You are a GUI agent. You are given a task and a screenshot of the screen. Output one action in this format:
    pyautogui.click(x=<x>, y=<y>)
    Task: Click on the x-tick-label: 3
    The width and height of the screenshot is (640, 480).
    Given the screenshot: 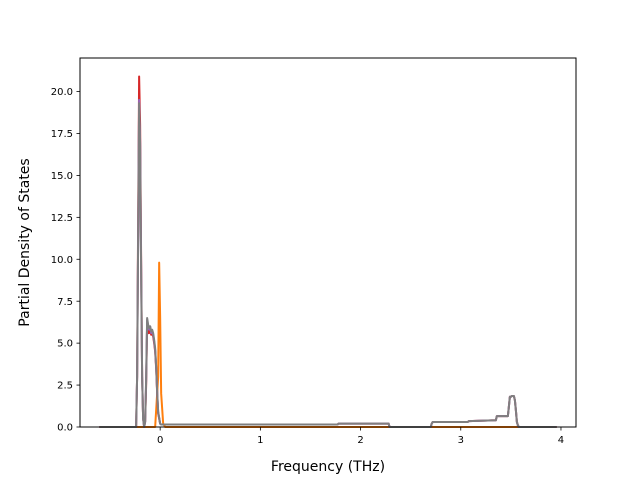 What is the action you would take?
    pyautogui.click(x=461, y=440)
    